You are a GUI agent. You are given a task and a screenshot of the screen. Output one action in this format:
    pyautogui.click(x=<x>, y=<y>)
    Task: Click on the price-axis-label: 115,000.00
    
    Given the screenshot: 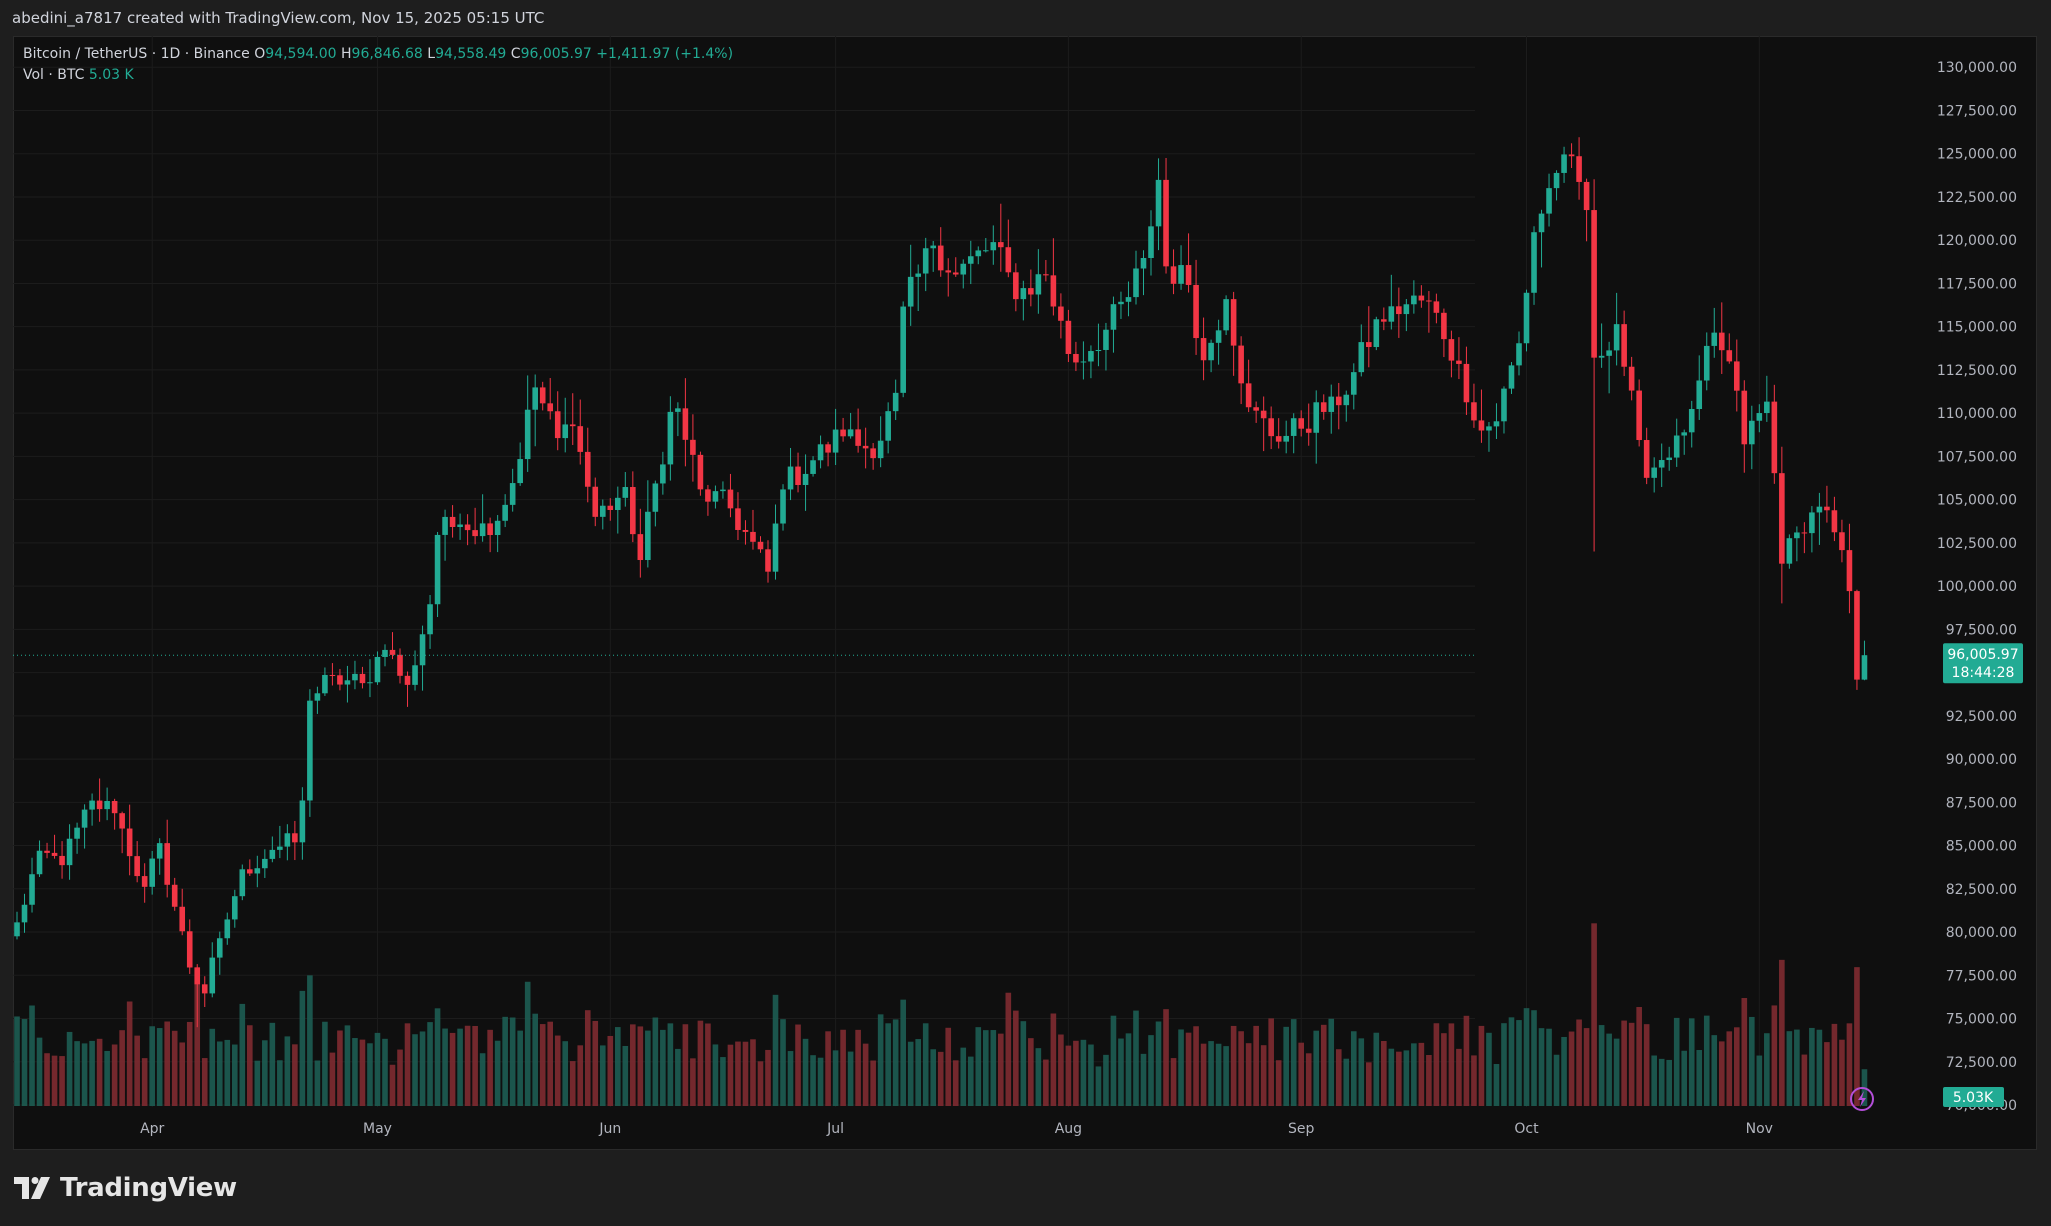 What is the action you would take?
    pyautogui.click(x=1977, y=328)
    